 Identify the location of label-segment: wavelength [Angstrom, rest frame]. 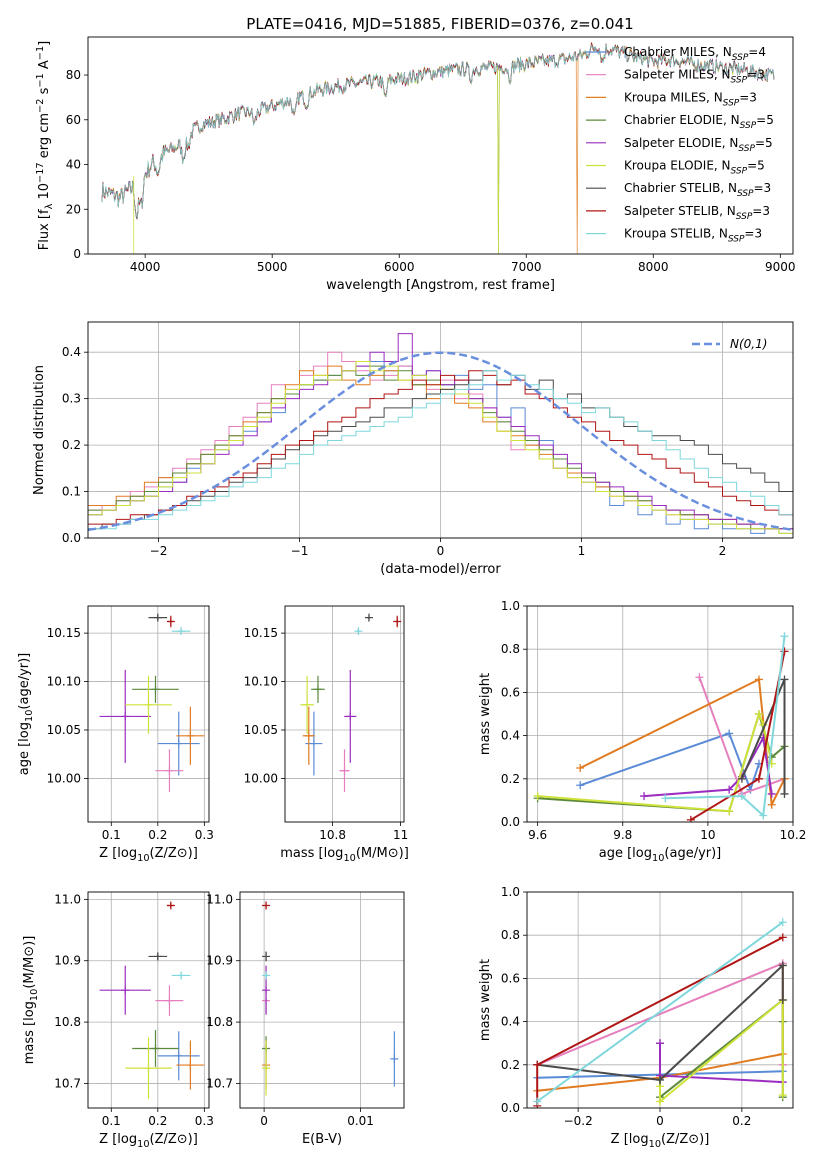
(440, 285).